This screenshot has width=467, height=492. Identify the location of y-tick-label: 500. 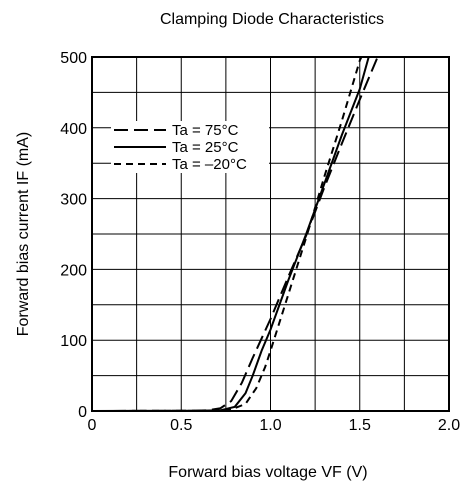
(73, 58).